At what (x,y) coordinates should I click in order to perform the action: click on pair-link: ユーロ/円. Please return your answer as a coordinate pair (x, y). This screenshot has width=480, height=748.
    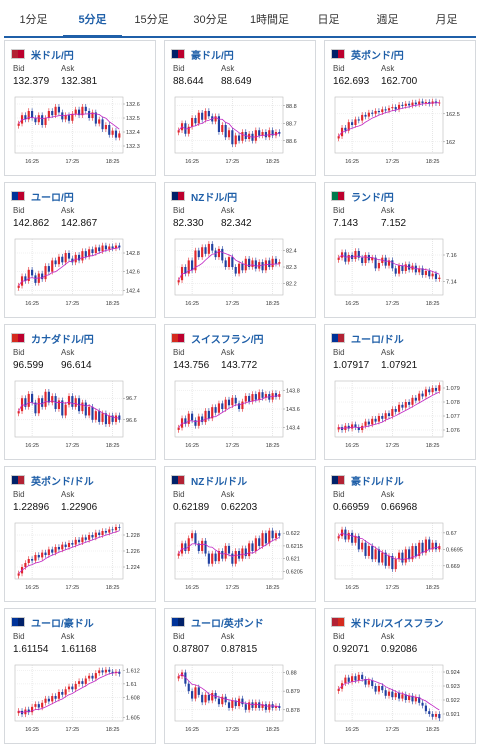
    Looking at the image, I should click on (52, 198).